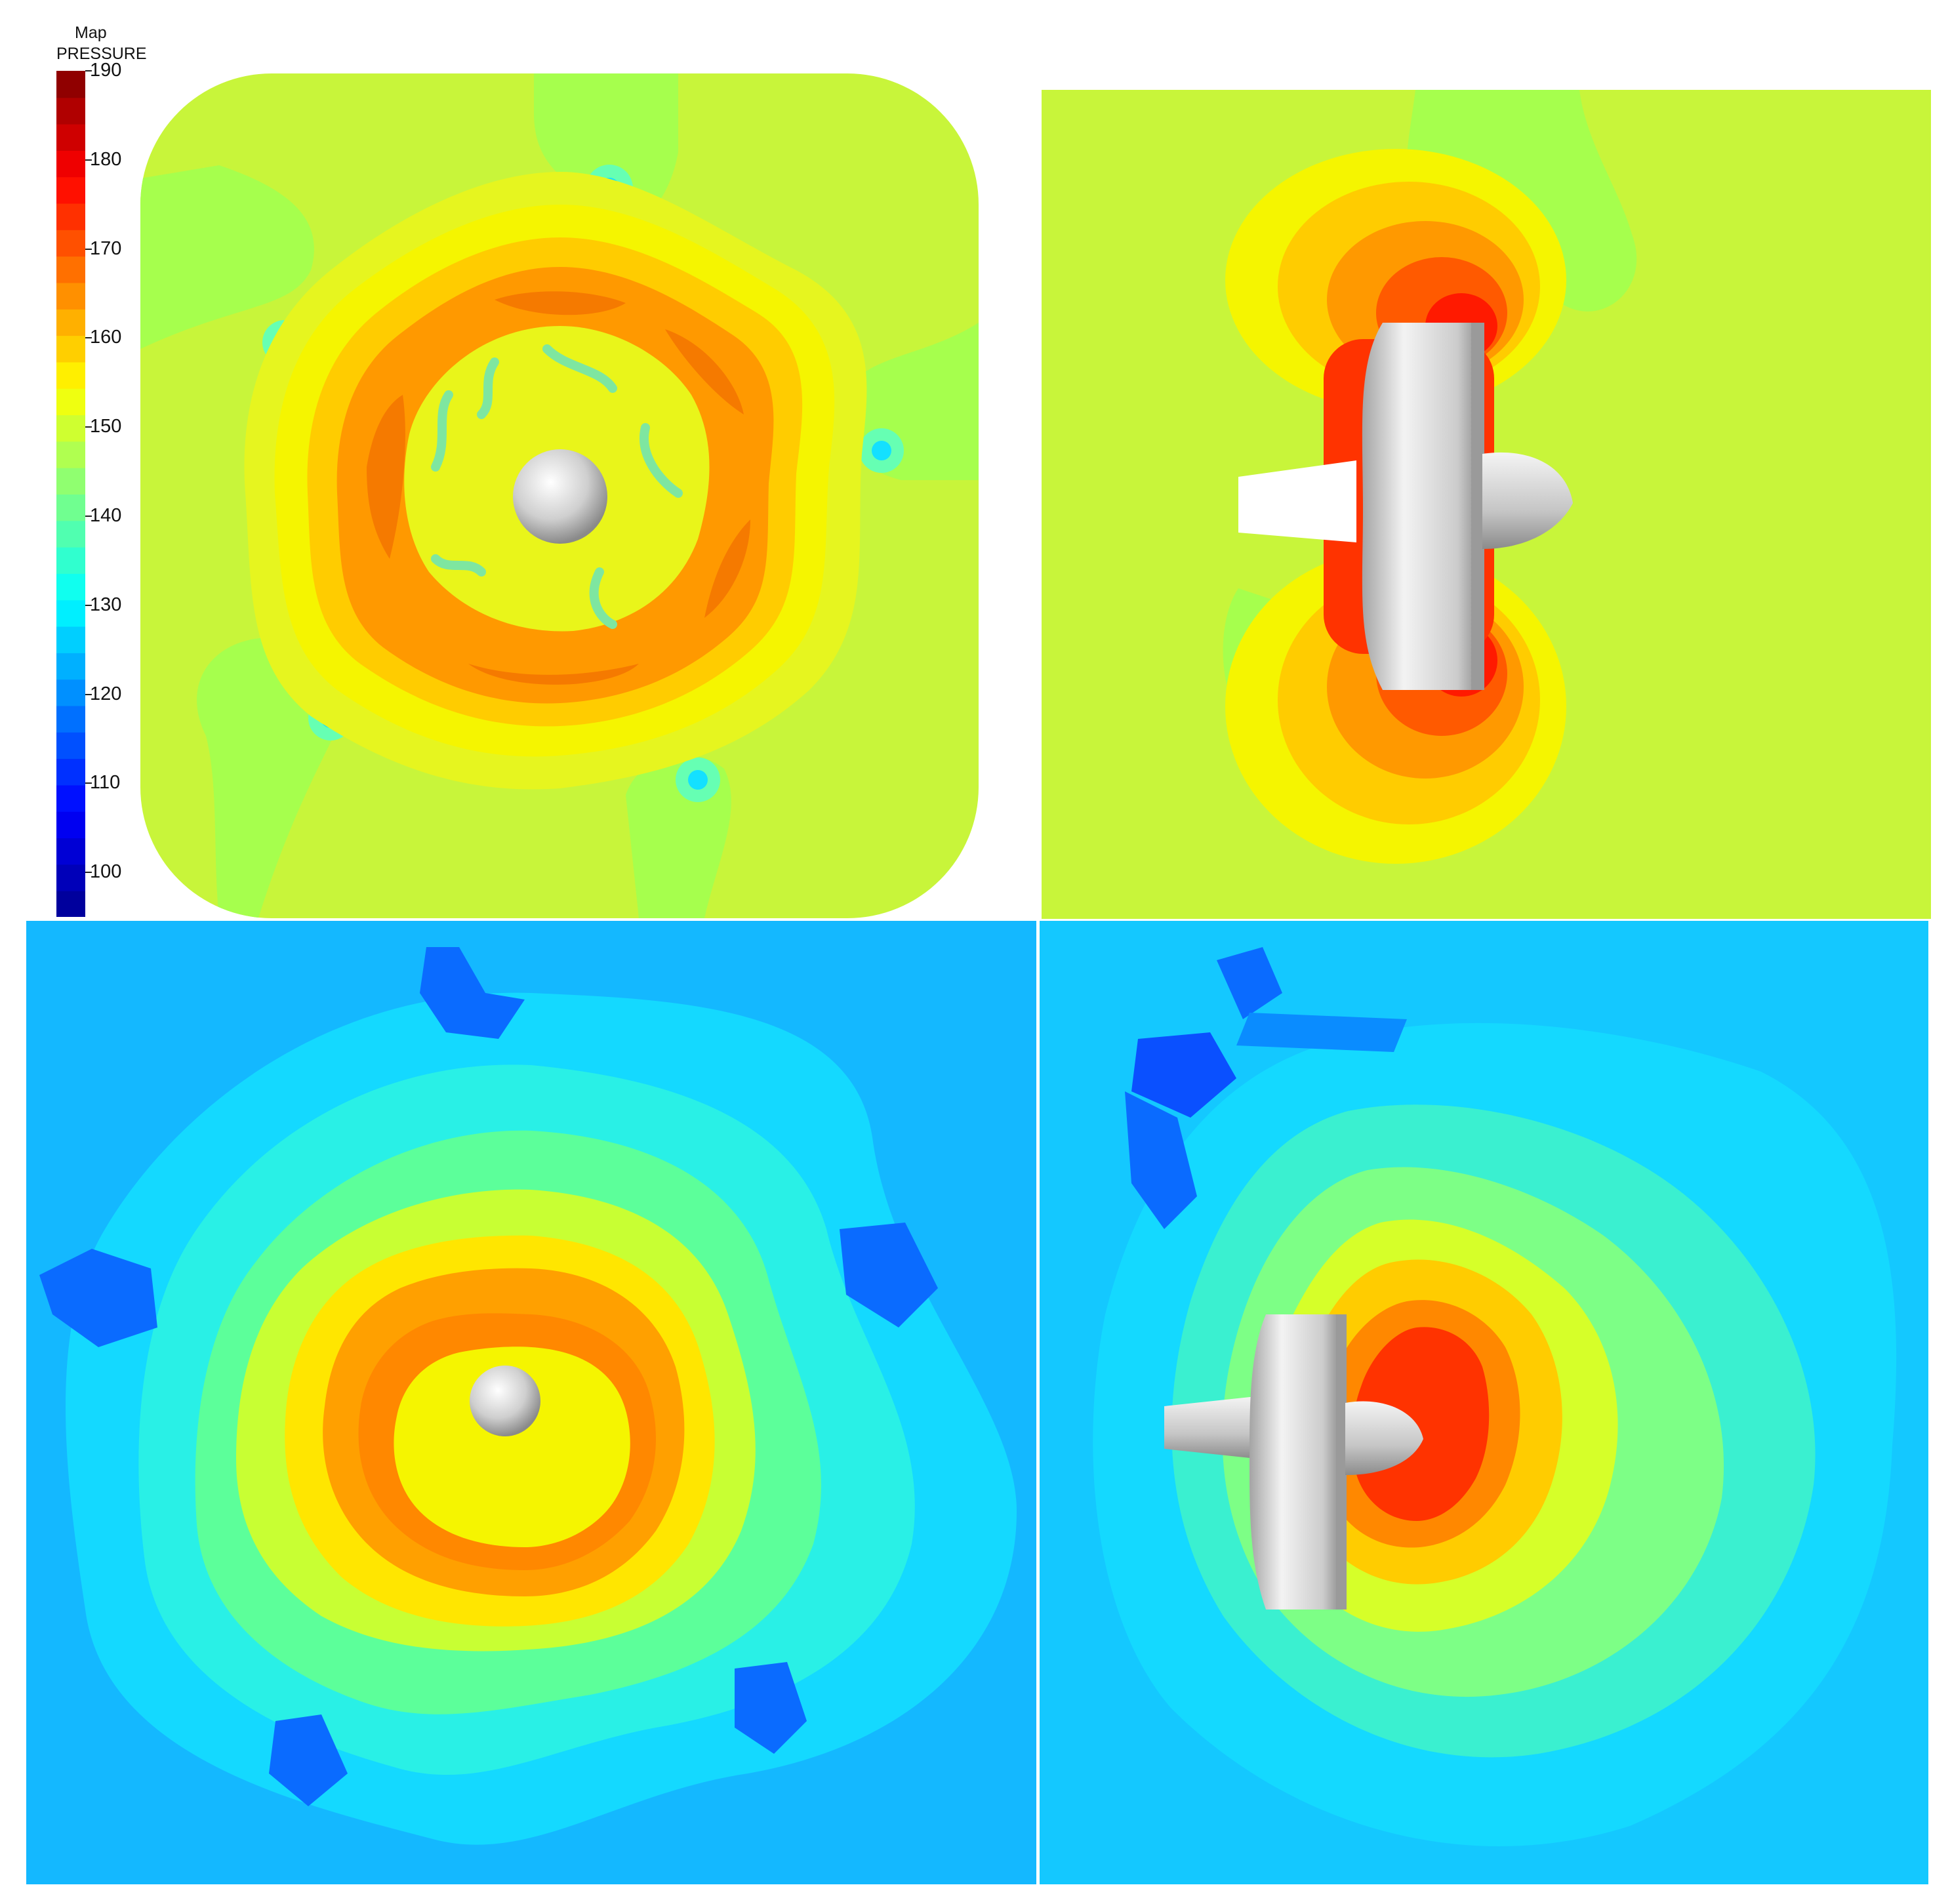 The height and width of the screenshot is (1904, 1950). I want to click on legend-title-map: Map, so click(91, 33).